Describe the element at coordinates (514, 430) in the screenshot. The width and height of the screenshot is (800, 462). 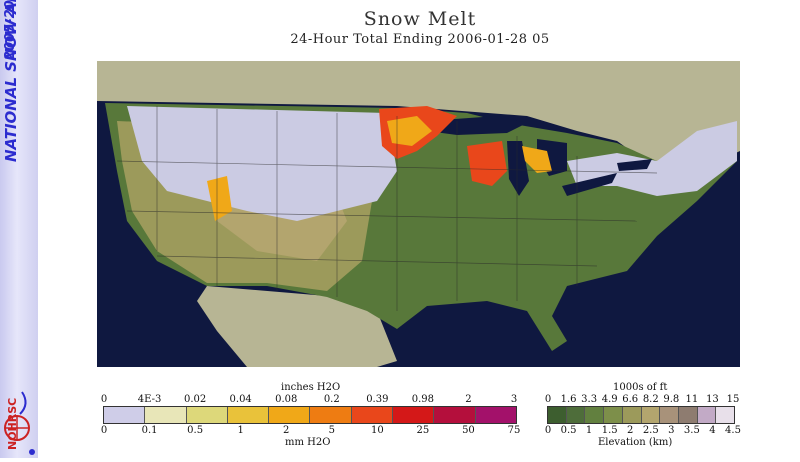
I see `tick-label: 75` at that location.